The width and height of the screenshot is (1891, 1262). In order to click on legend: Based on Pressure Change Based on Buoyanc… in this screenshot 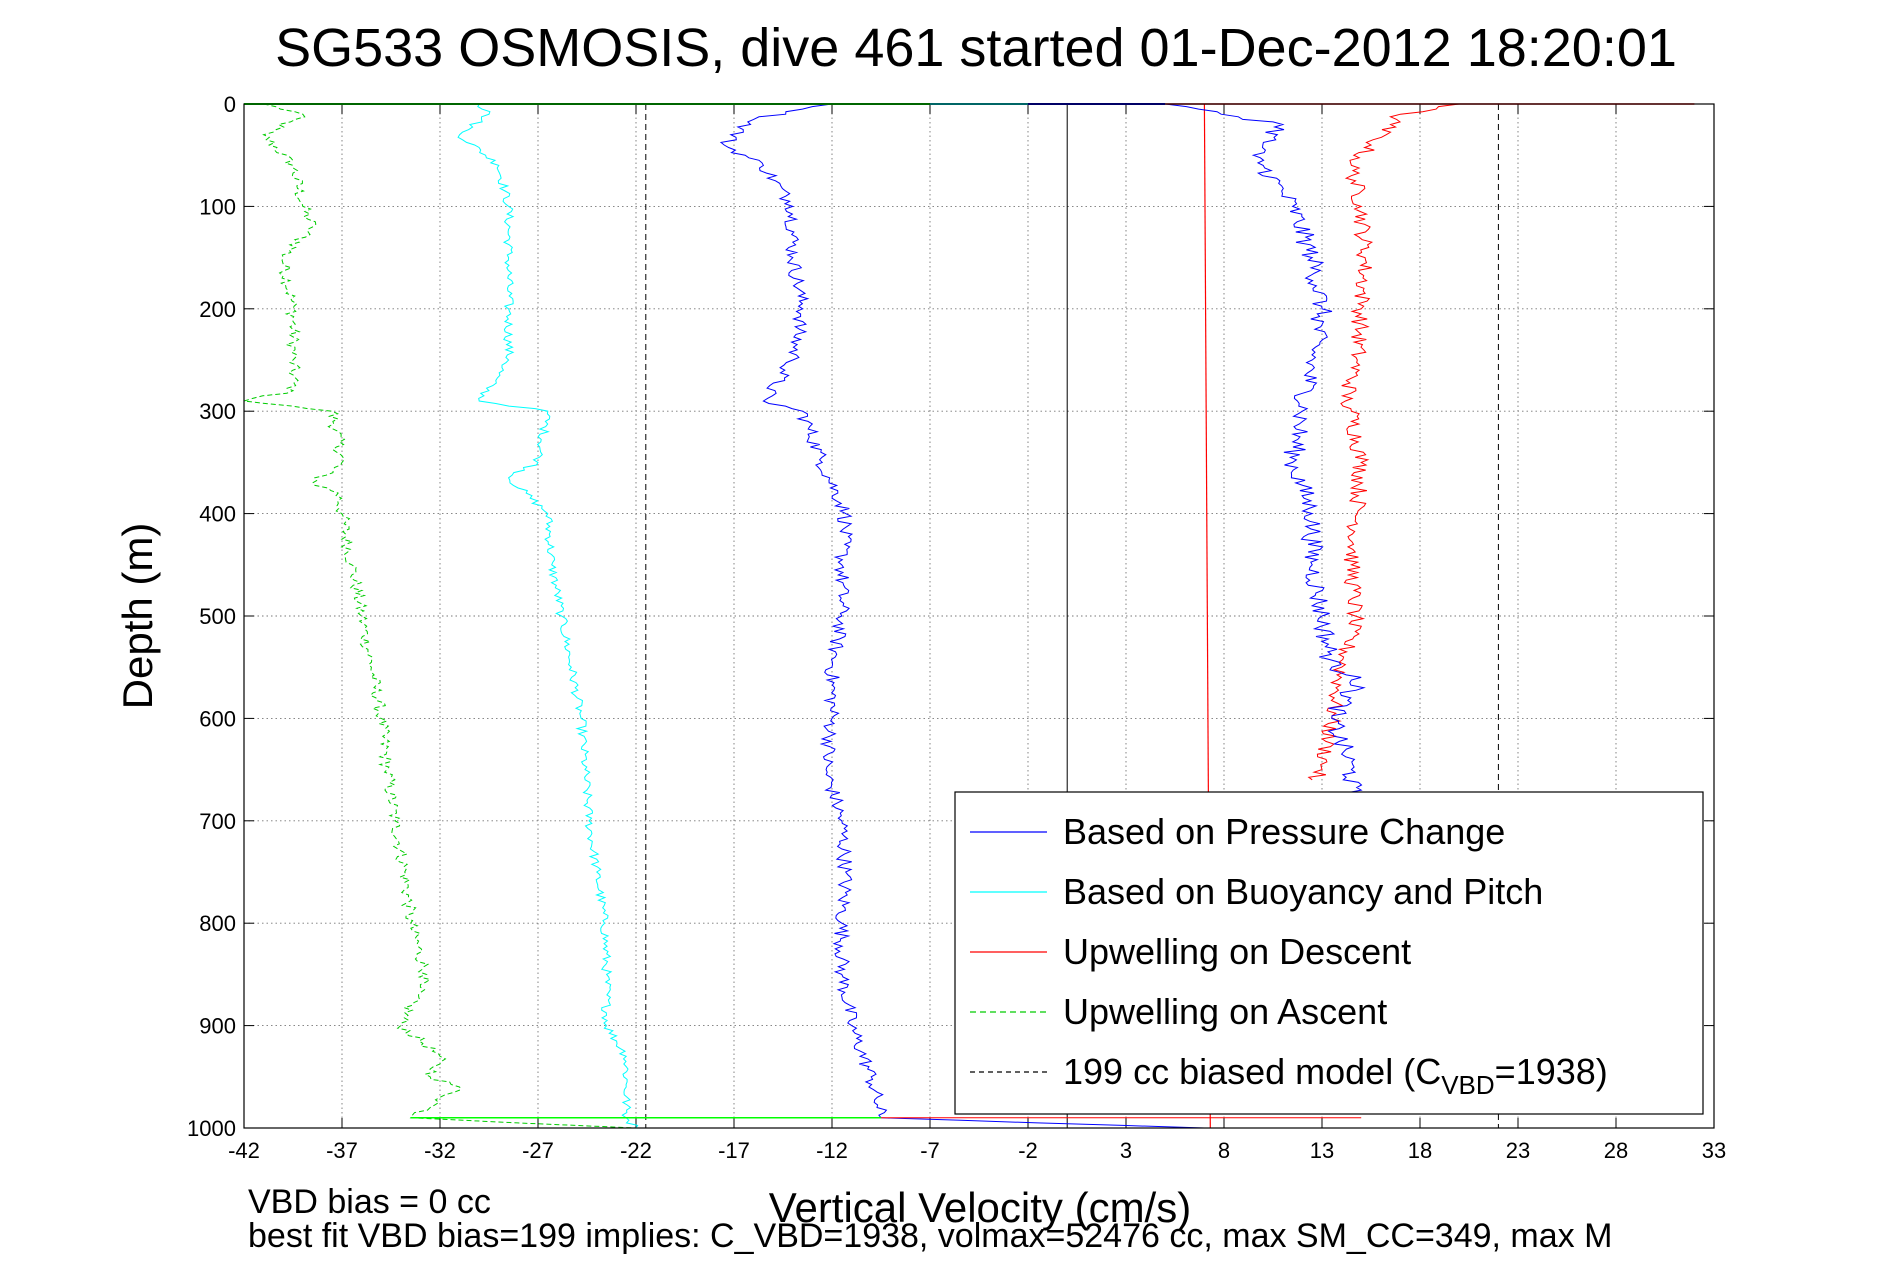, I will do `click(1329, 953)`.